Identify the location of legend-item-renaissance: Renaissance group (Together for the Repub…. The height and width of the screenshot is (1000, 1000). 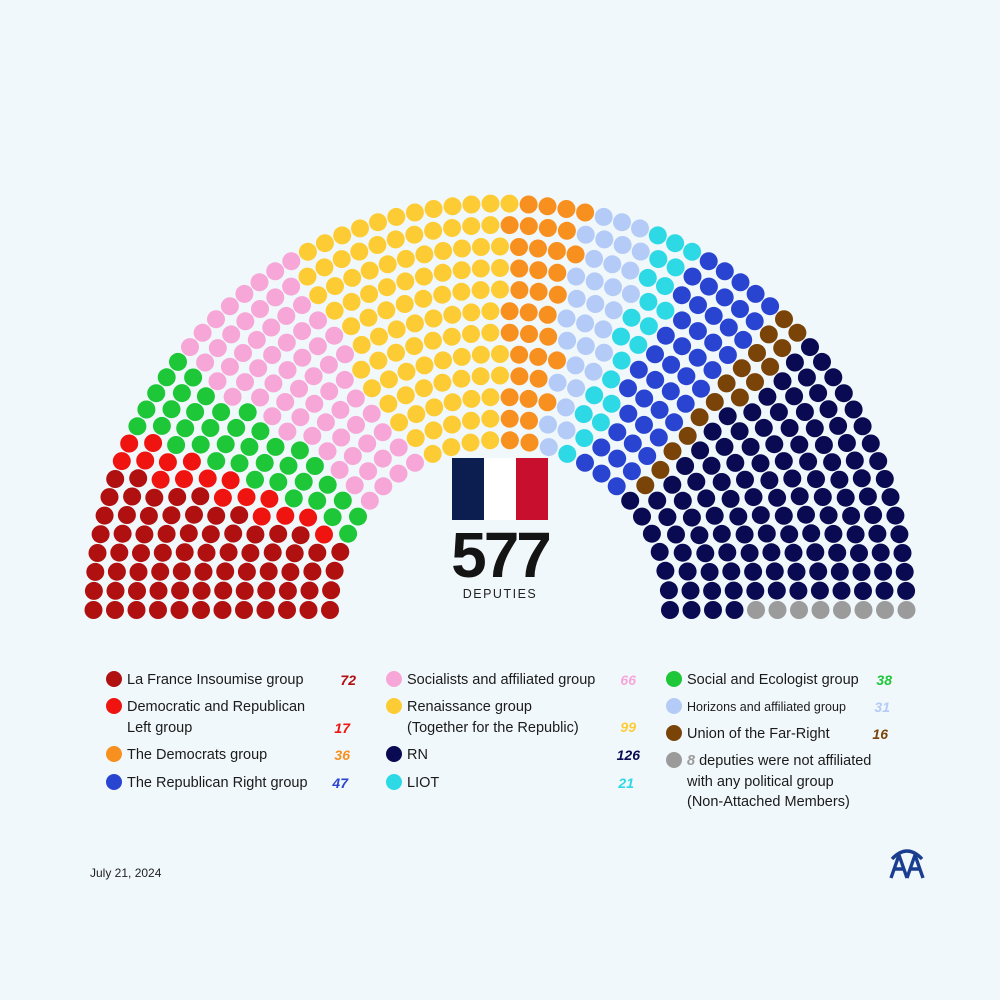
(482, 717).